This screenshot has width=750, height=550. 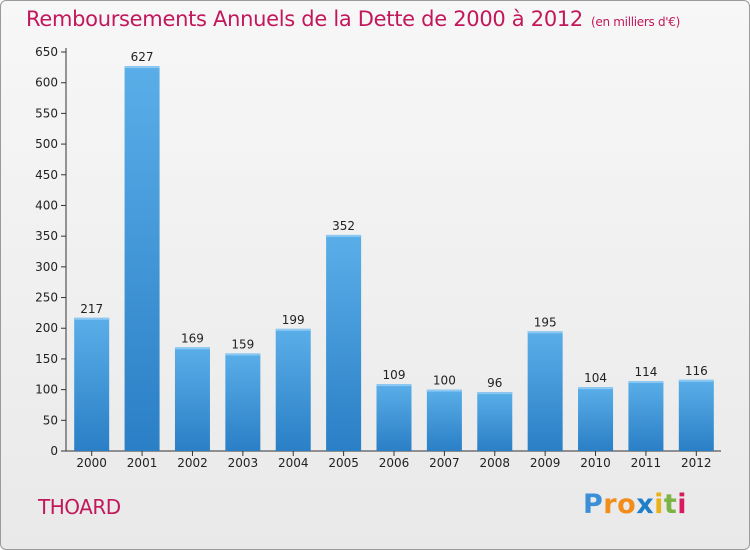 What do you see at coordinates (79, 507) in the screenshot?
I see `place-name: THOARD` at bounding box center [79, 507].